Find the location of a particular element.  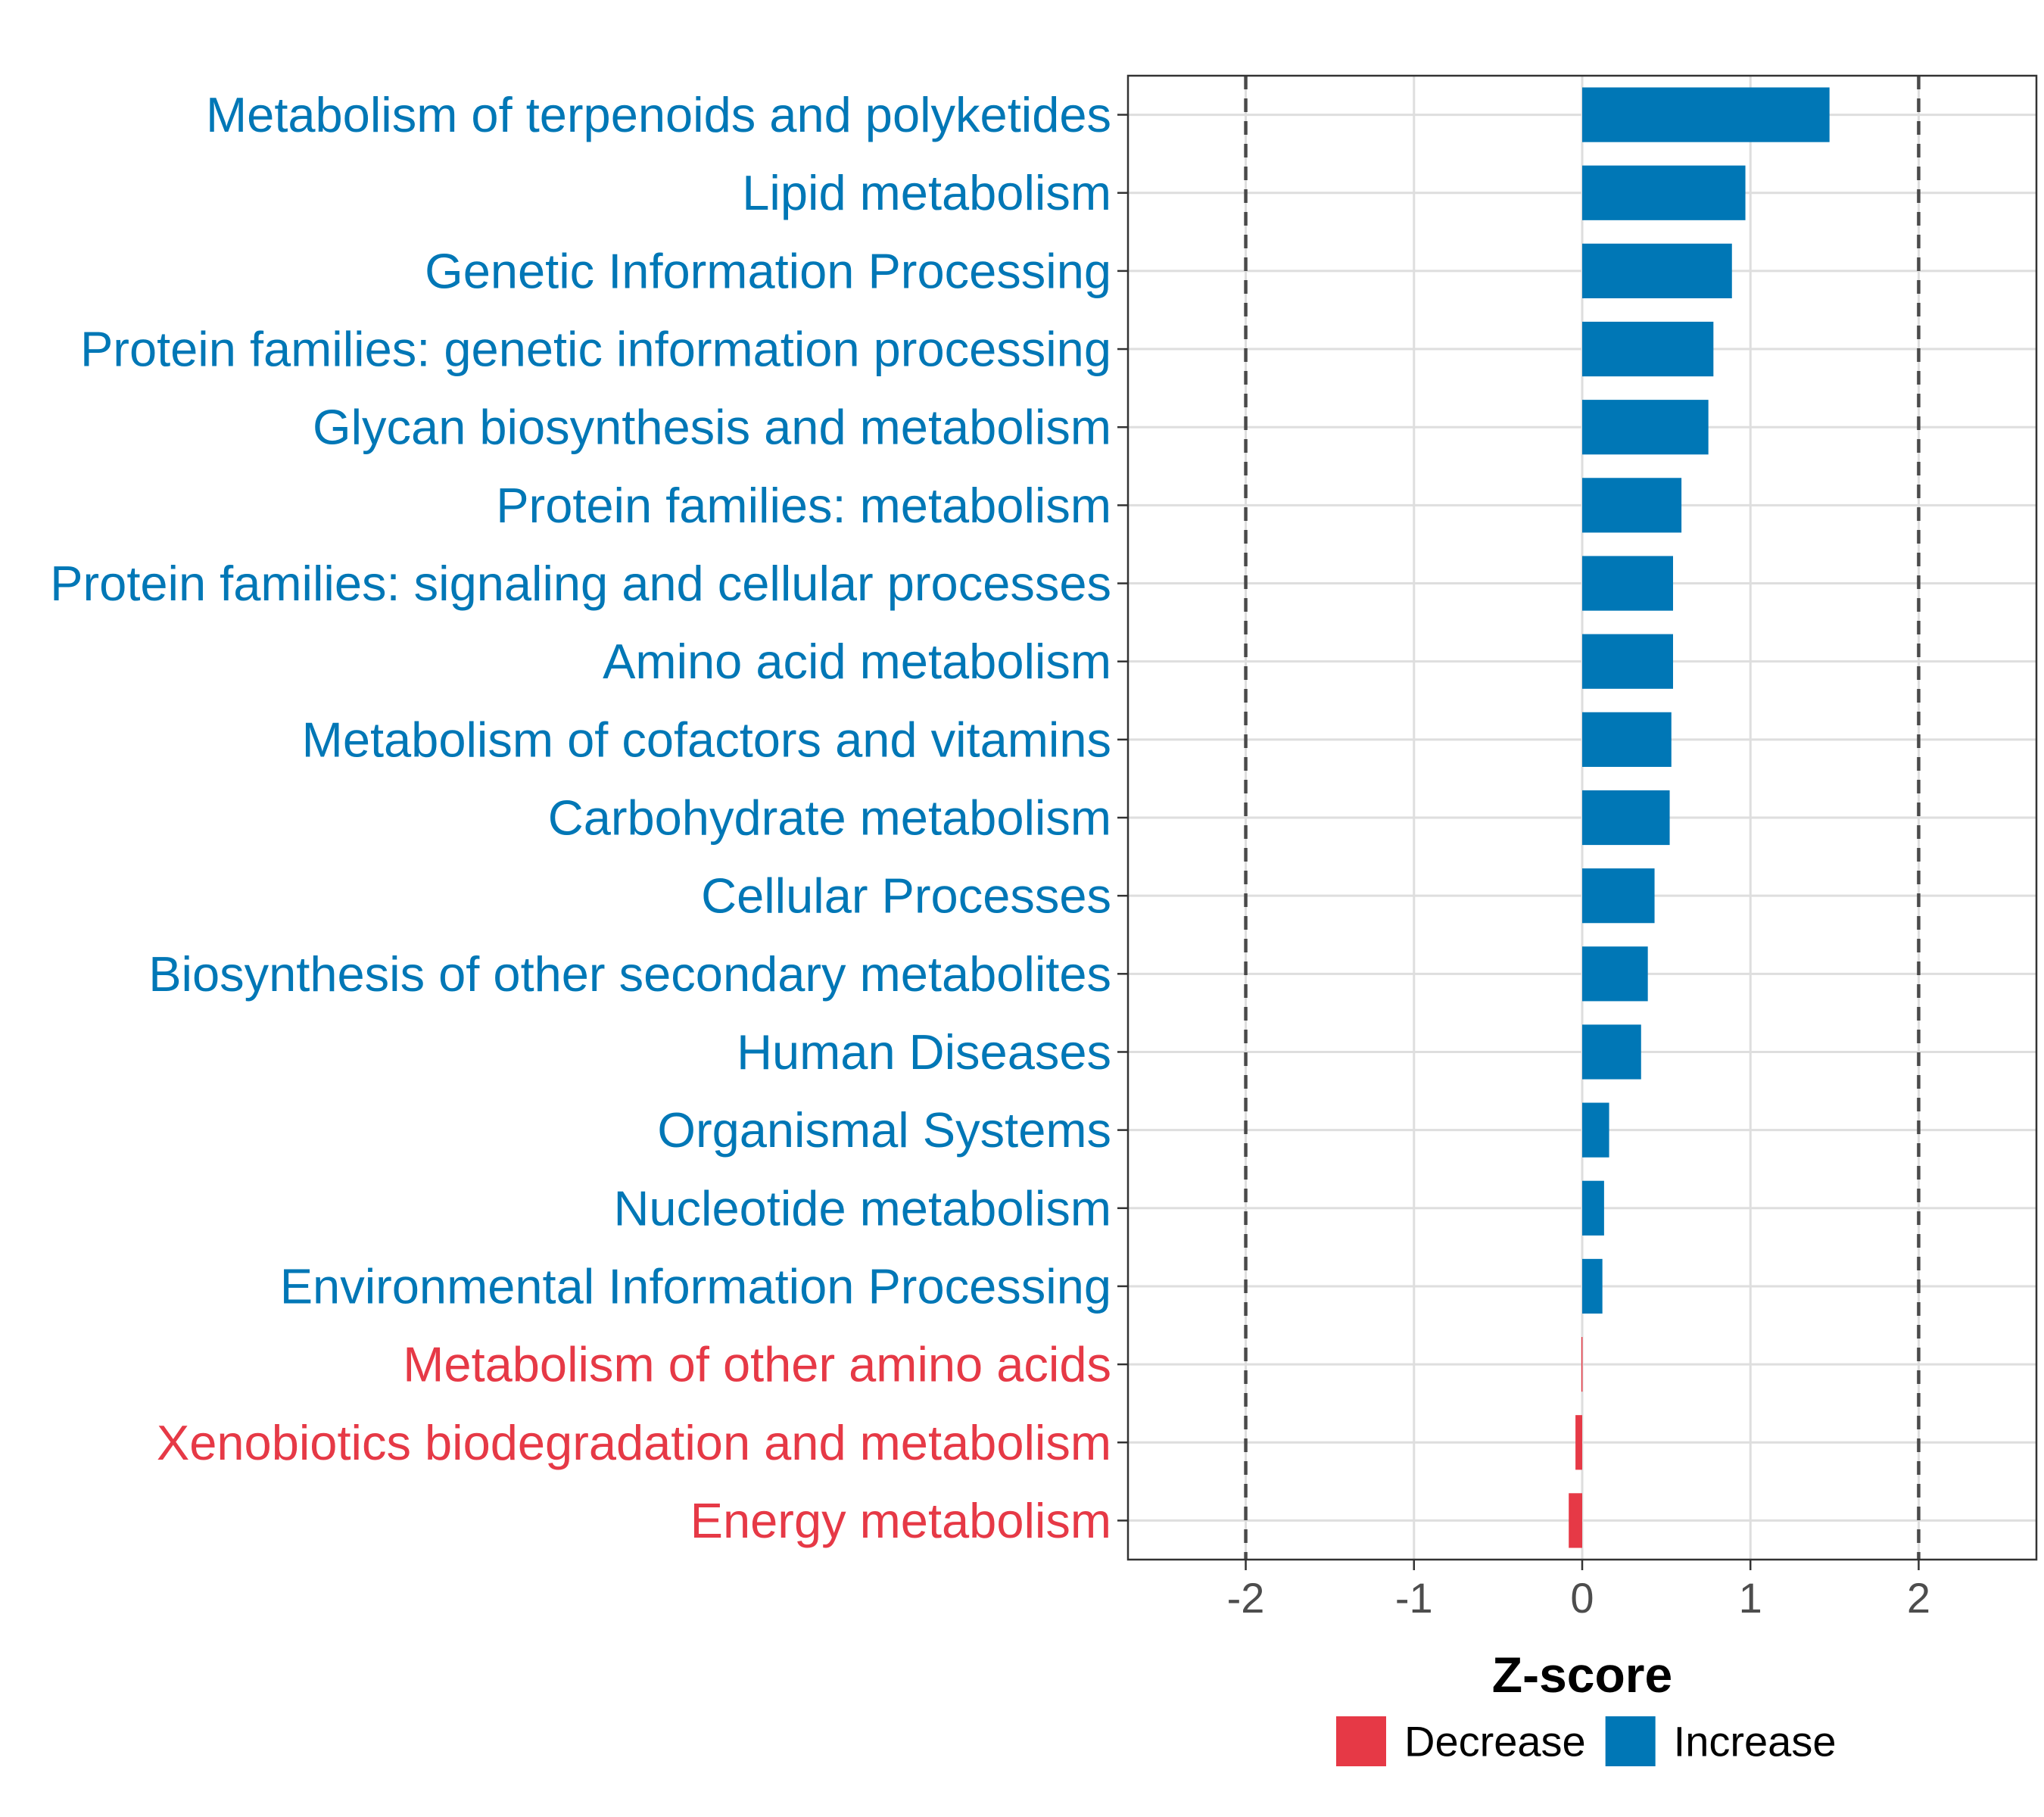

x-tick-label: -1 is located at coordinates (1414, 1598).